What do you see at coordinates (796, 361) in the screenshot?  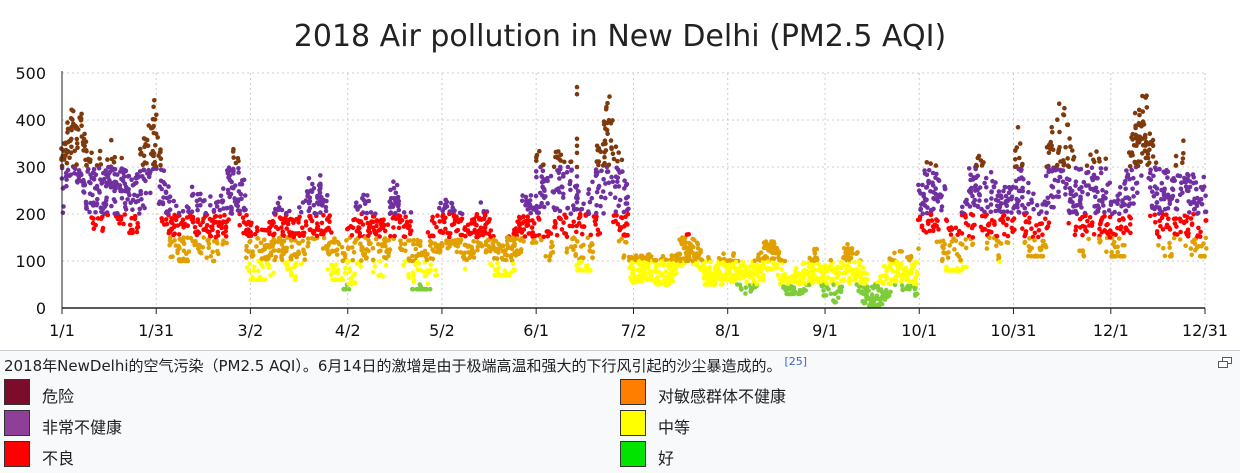 I see `reference-link: [25]` at bounding box center [796, 361].